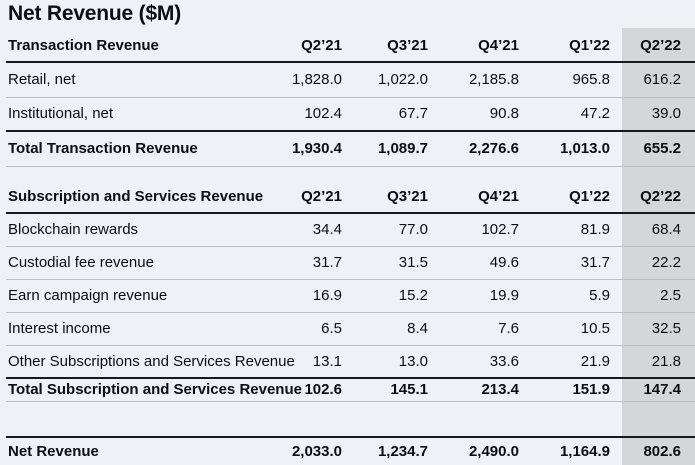  I want to click on value-cell: 5.9, so click(576, 296).